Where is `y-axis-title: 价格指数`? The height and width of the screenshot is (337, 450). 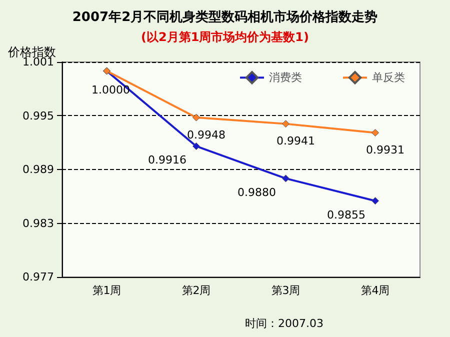 y-axis-title: 价格指数 is located at coordinates (31, 52).